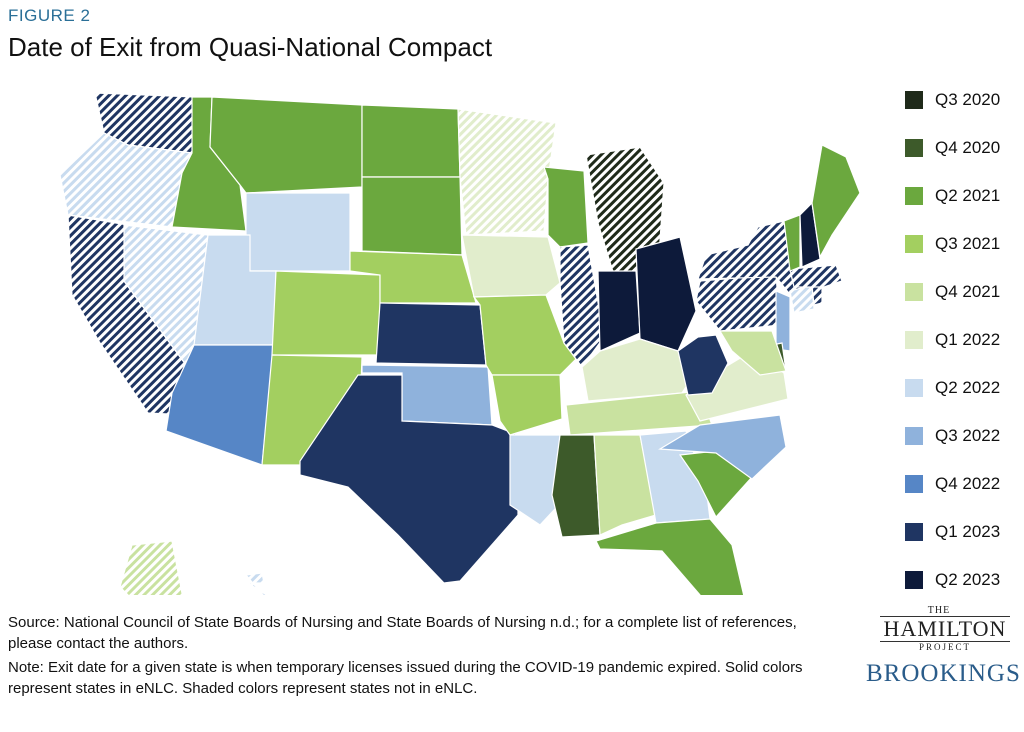 Image resolution: width=1024 pixels, height=732 pixels. What do you see at coordinates (409, 479) in the screenshot?
I see `state-tx` at bounding box center [409, 479].